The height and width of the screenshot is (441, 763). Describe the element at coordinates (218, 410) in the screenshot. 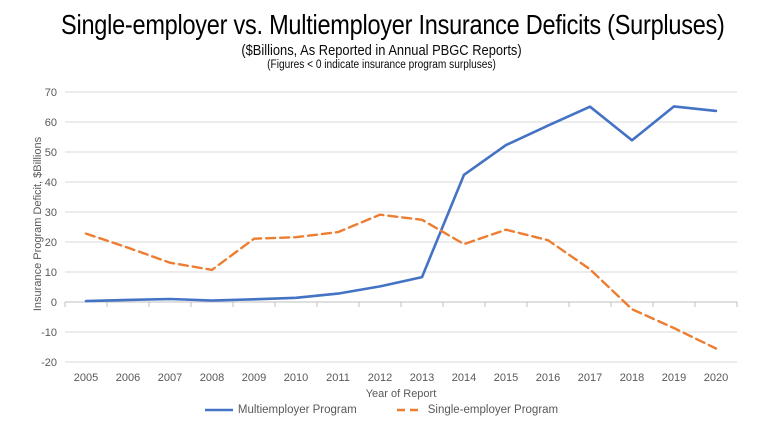

I see `multiemployer-line-swatch` at that location.